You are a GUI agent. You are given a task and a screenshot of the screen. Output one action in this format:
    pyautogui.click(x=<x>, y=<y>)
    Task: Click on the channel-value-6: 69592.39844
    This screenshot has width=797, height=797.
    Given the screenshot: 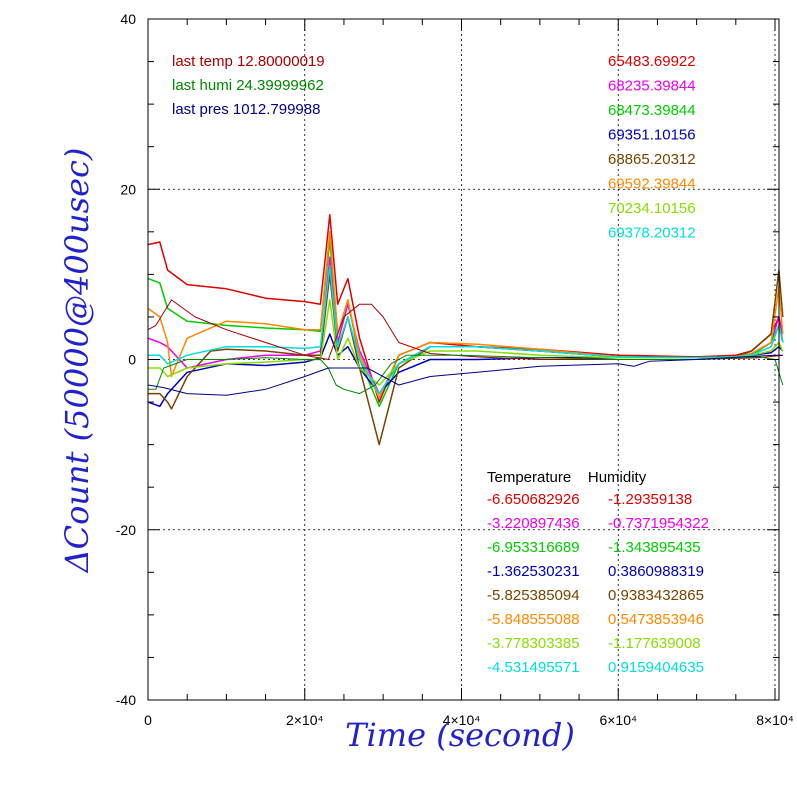 What is the action you would take?
    pyautogui.click(x=652, y=184)
    